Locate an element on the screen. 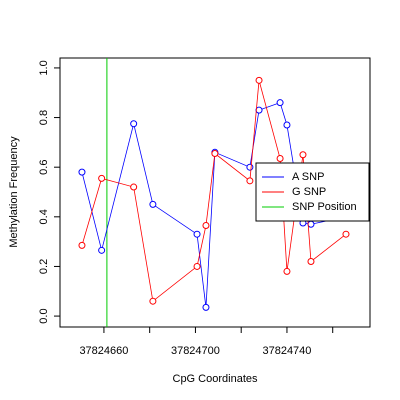  x-tick-label: 37824740 is located at coordinates (286, 351).